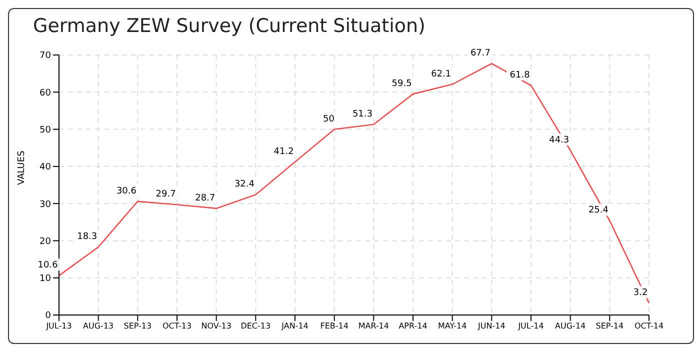  Describe the element at coordinates (284, 151) in the screenshot. I see `data-label: 41.2` at that location.